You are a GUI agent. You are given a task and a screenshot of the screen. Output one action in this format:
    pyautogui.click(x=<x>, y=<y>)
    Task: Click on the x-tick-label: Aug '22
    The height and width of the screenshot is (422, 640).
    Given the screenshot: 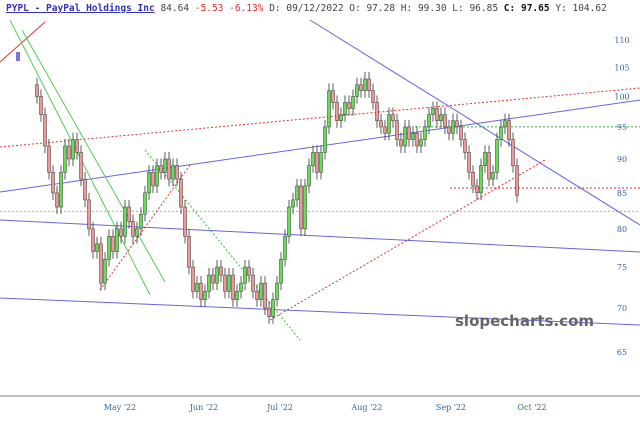 What is the action you would take?
    pyautogui.click(x=367, y=407)
    